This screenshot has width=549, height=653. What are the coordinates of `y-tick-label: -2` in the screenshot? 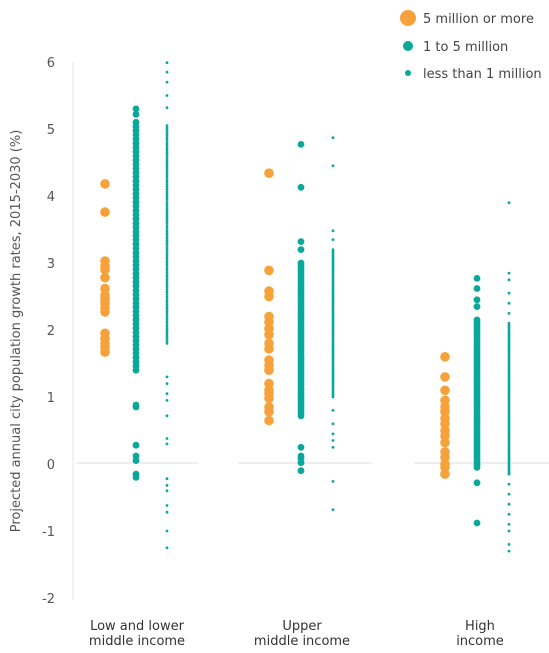 It's located at (48, 599).